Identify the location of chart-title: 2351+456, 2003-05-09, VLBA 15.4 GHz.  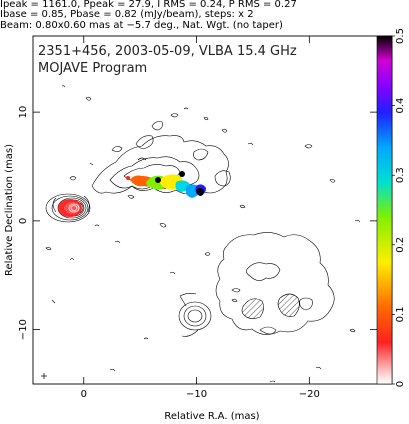
(167, 51).